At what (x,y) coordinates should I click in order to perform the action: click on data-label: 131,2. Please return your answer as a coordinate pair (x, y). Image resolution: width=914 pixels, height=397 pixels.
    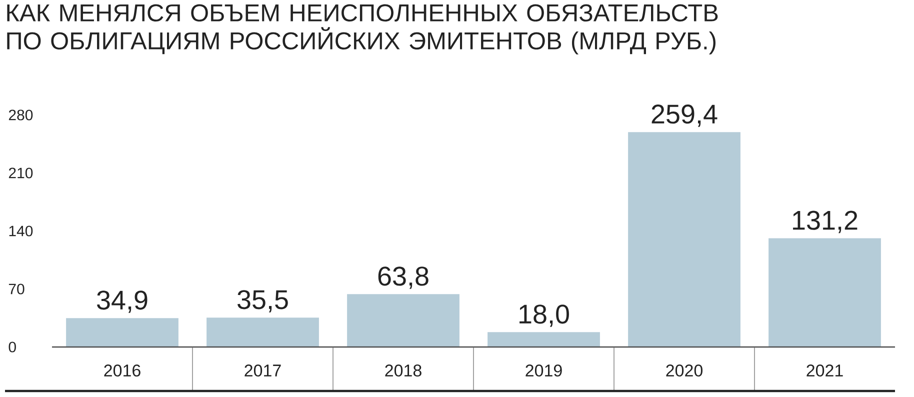
    Looking at the image, I should click on (825, 222).